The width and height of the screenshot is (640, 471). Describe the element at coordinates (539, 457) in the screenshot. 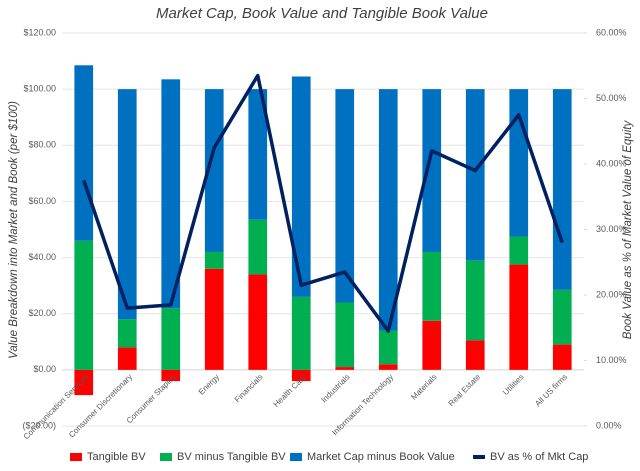

I see `legend-label: BV as % of Mkt Cap` at that location.